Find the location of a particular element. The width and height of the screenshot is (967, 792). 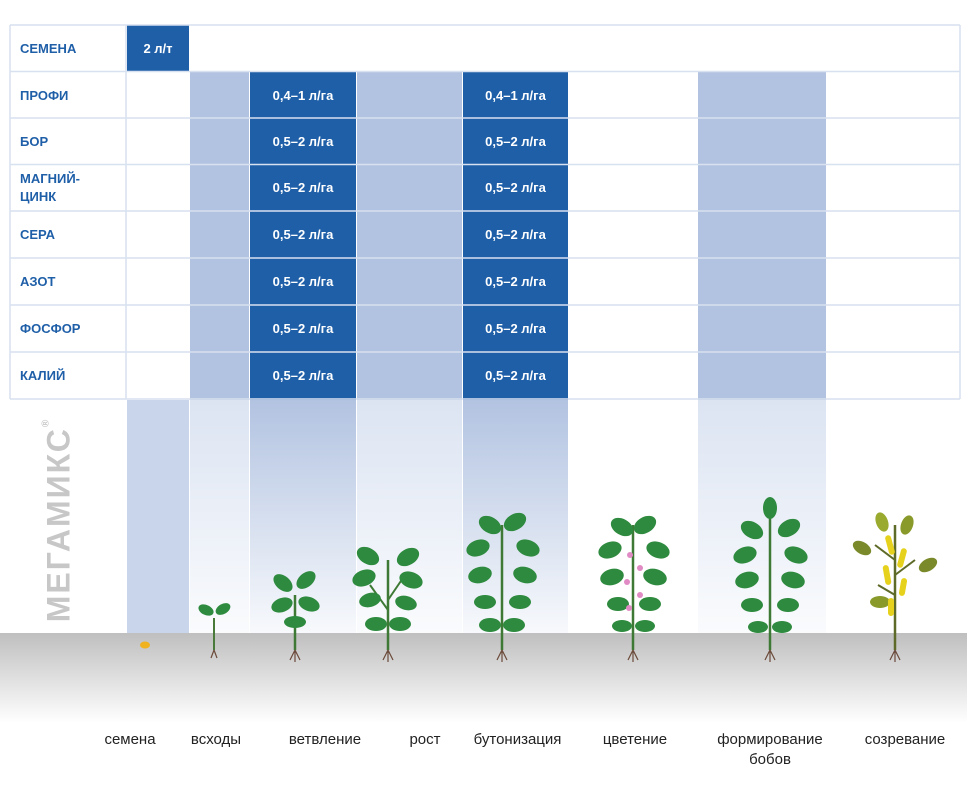

stage-label-ripening: созревание is located at coordinates (905, 739).